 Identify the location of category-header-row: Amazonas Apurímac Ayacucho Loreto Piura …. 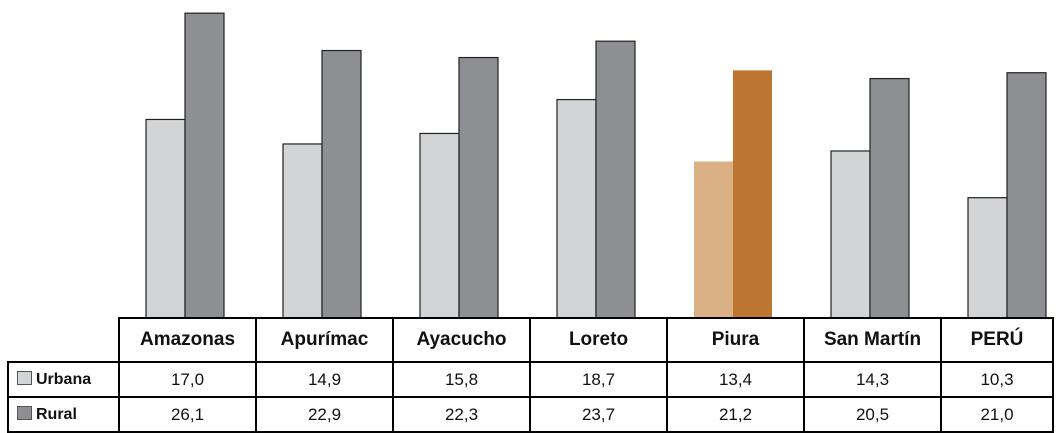
(530, 340).